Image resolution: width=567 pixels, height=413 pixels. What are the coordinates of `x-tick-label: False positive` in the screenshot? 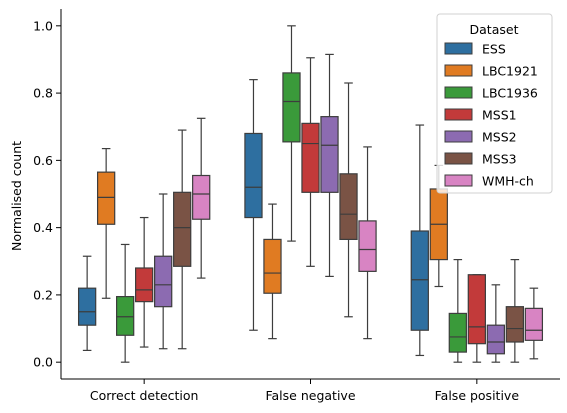 It's located at (477, 395).